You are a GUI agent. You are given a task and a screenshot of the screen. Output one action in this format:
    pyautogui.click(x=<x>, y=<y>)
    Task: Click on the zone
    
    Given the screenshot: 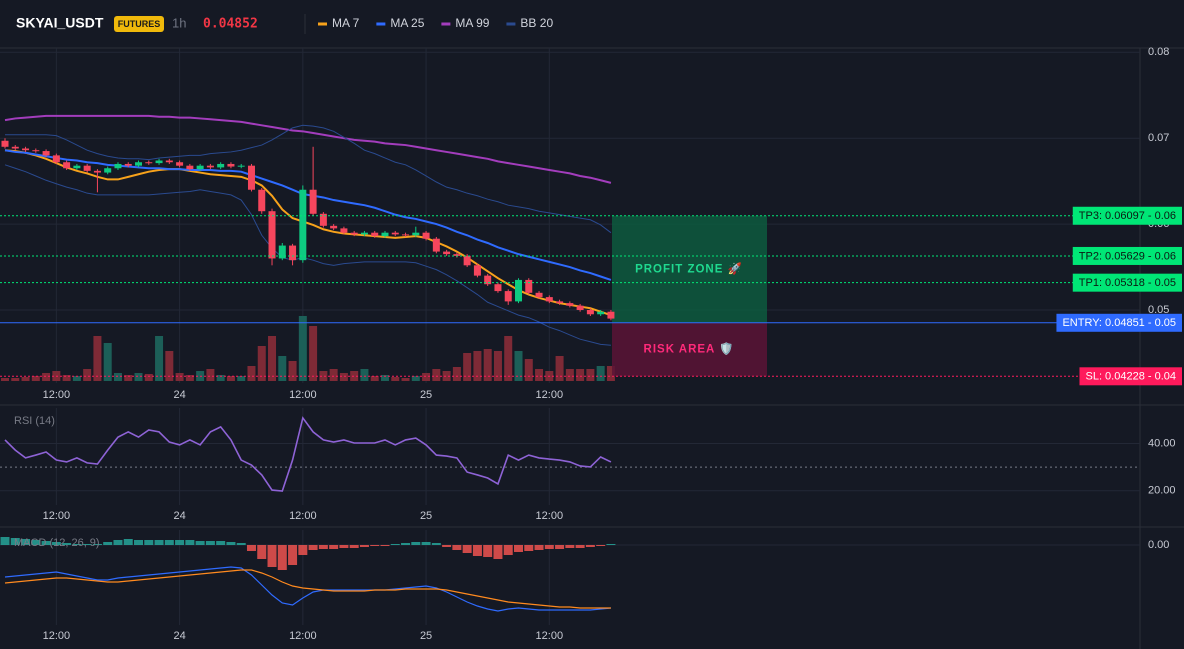 What is the action you would take?
    pyautogui.click(x=689, y=349)
    